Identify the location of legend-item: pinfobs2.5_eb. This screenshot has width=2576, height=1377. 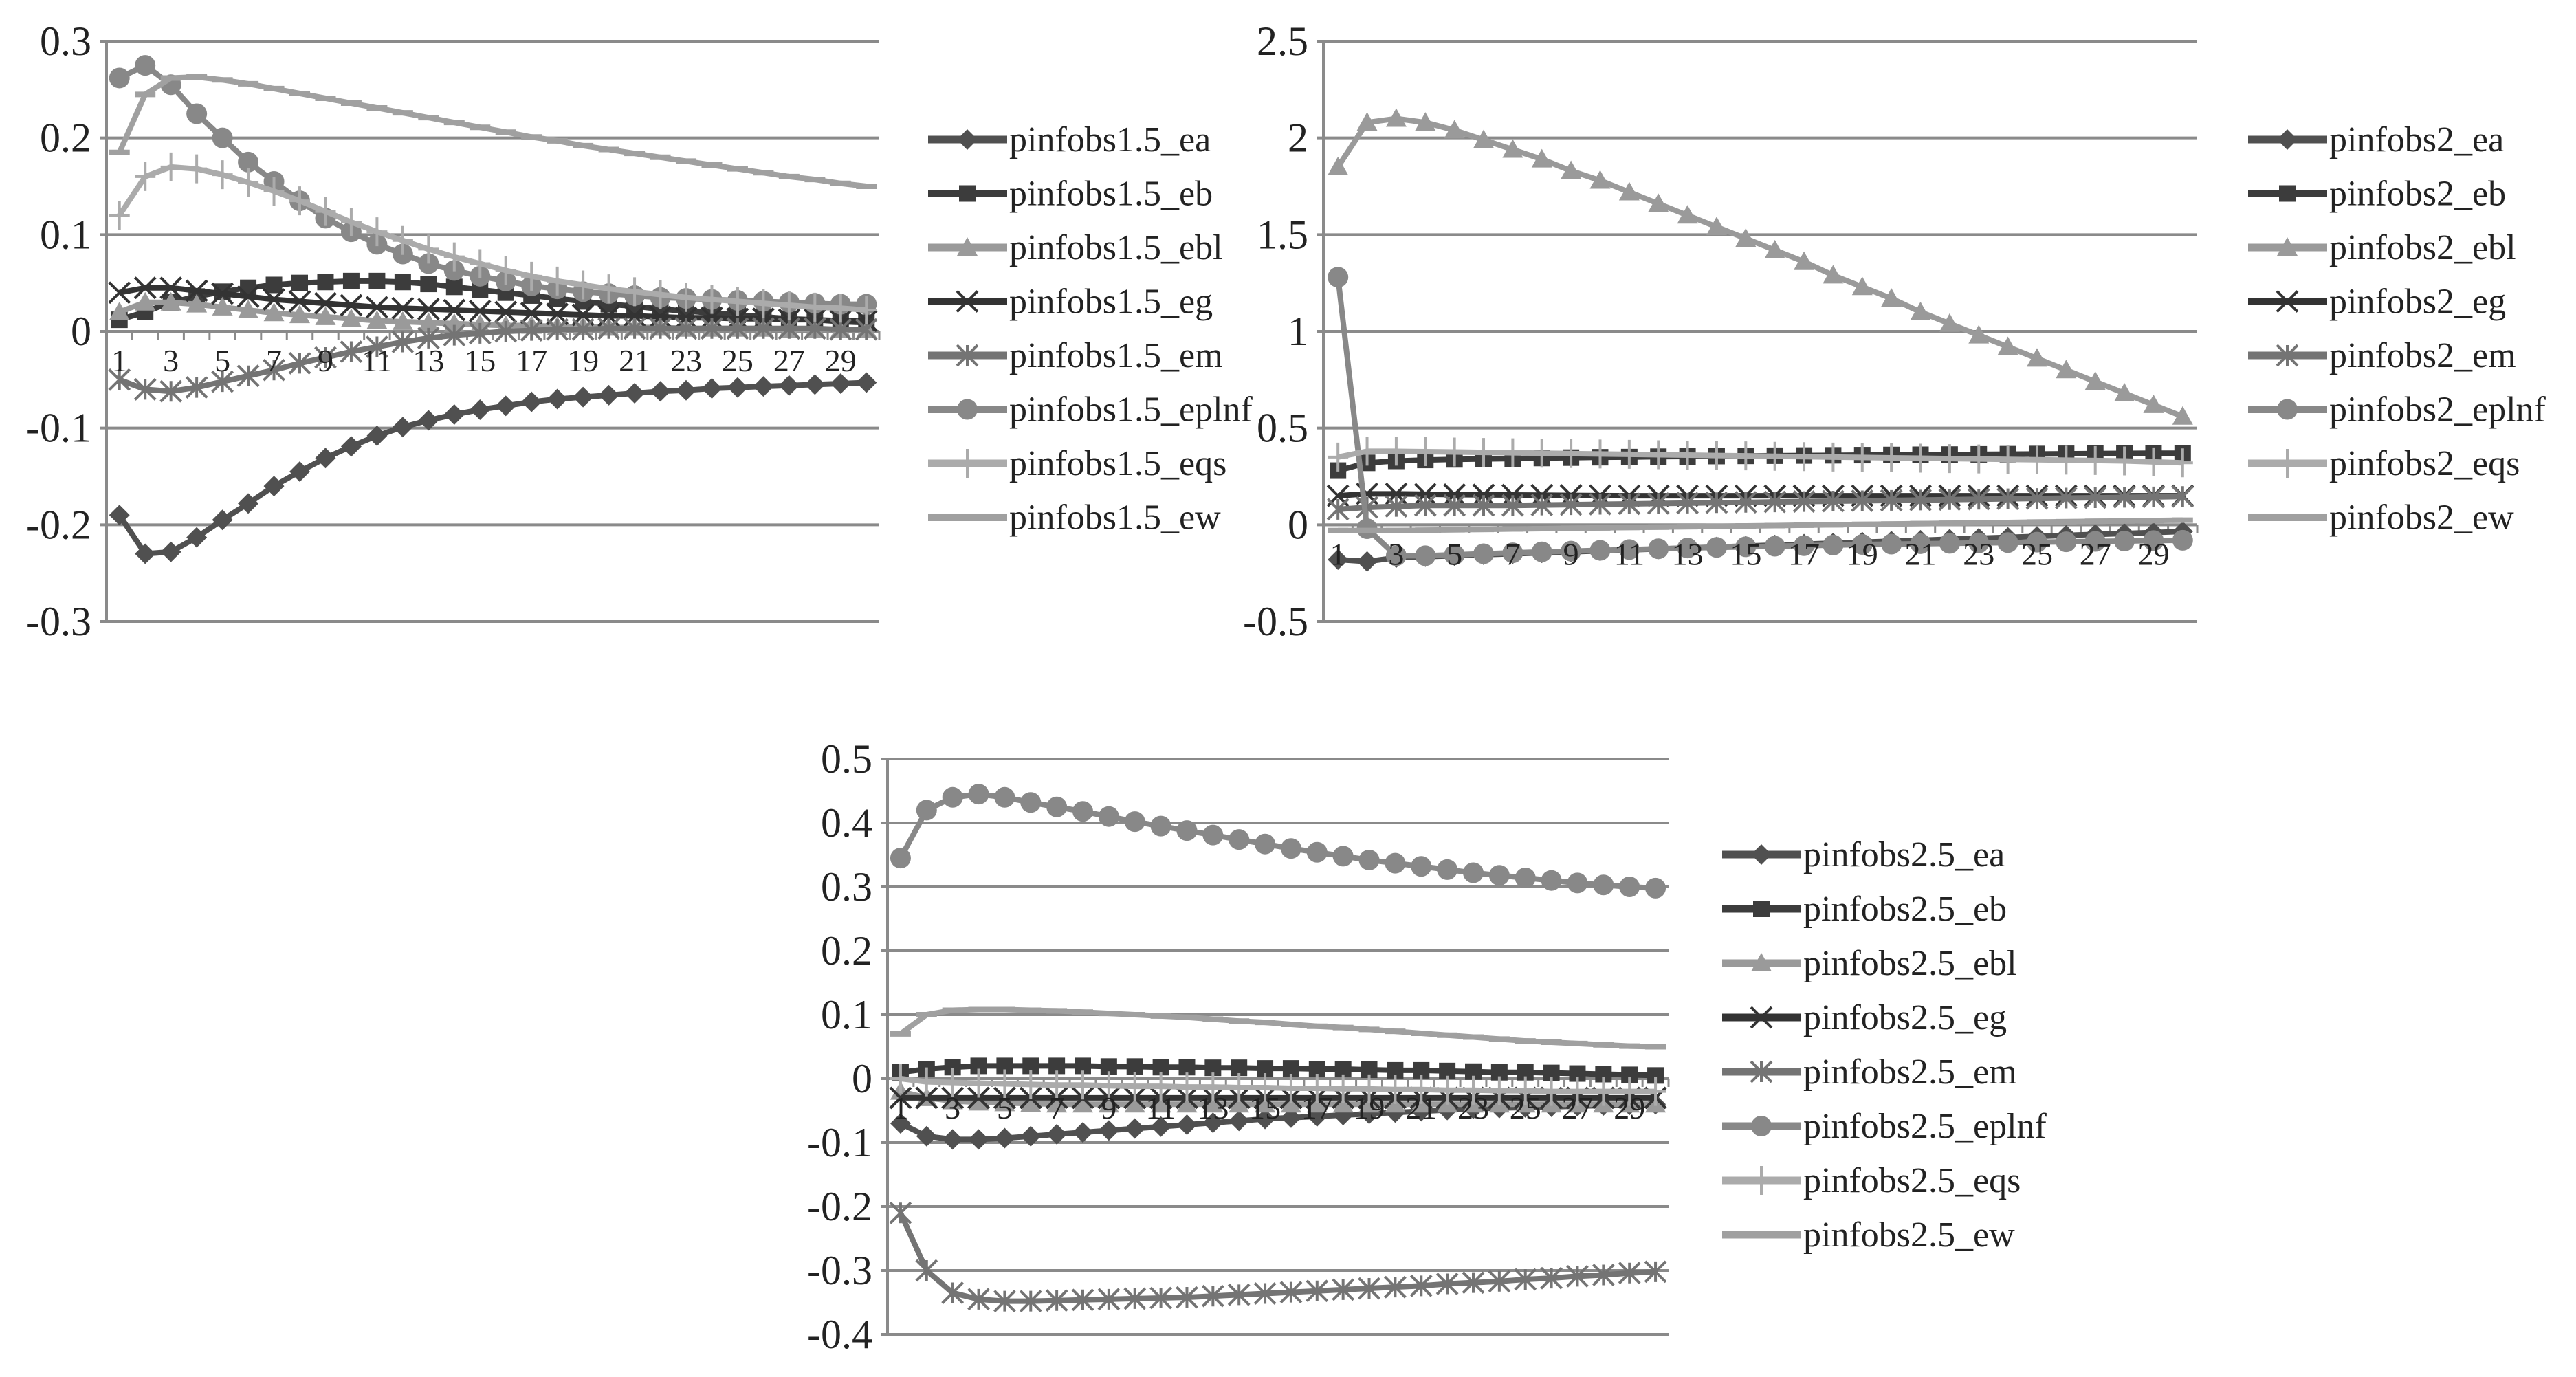
(1864, 909).